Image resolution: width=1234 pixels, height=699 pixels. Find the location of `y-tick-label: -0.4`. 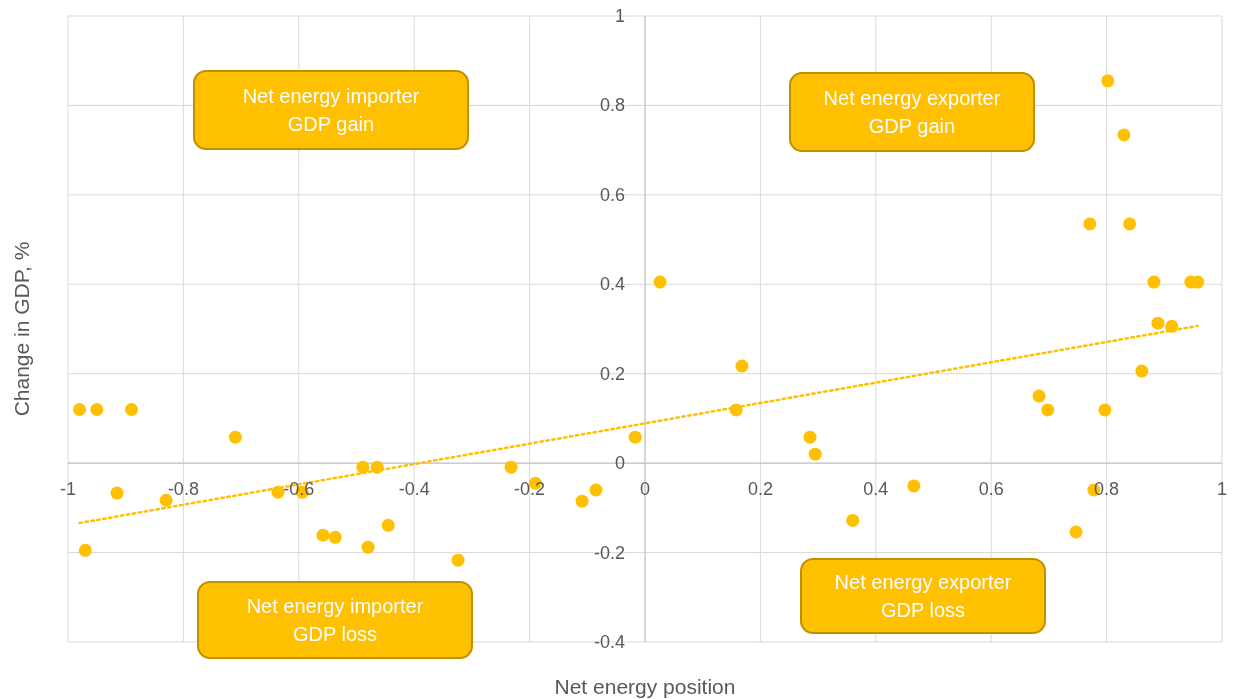

y-tick-label: -0.4 is located at coordinates (609, 642).